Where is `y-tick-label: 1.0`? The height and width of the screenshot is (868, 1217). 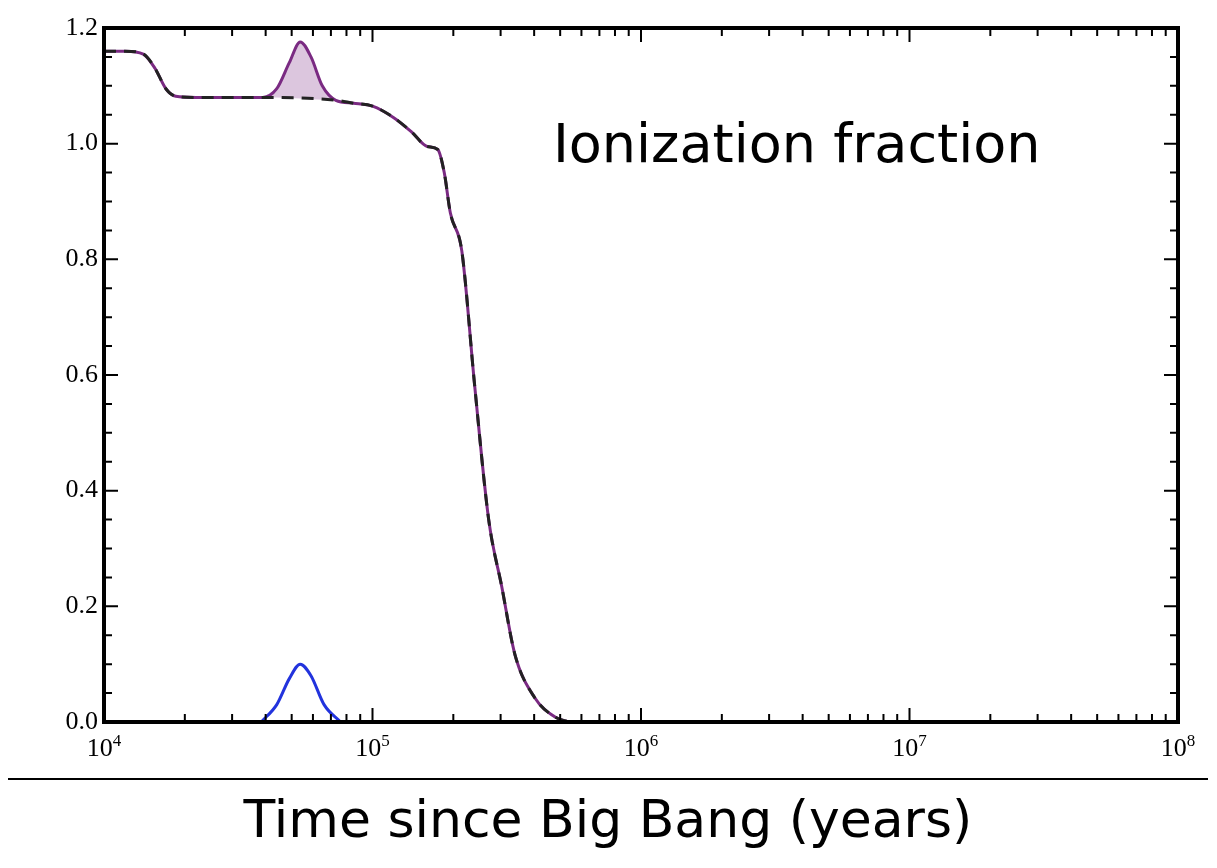 y-tick-label: 1.0 is located at coordinates (81, 142).